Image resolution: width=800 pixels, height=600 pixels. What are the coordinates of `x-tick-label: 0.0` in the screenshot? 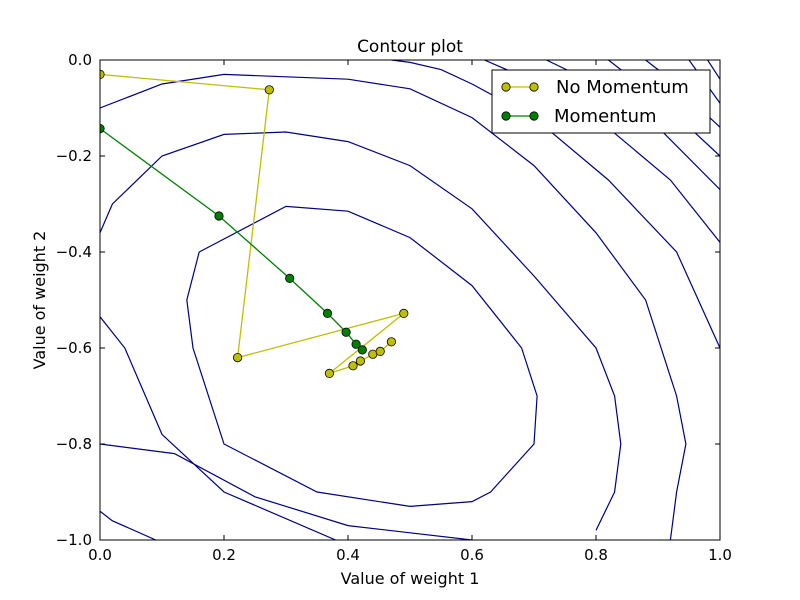 It's located at (100, 555).